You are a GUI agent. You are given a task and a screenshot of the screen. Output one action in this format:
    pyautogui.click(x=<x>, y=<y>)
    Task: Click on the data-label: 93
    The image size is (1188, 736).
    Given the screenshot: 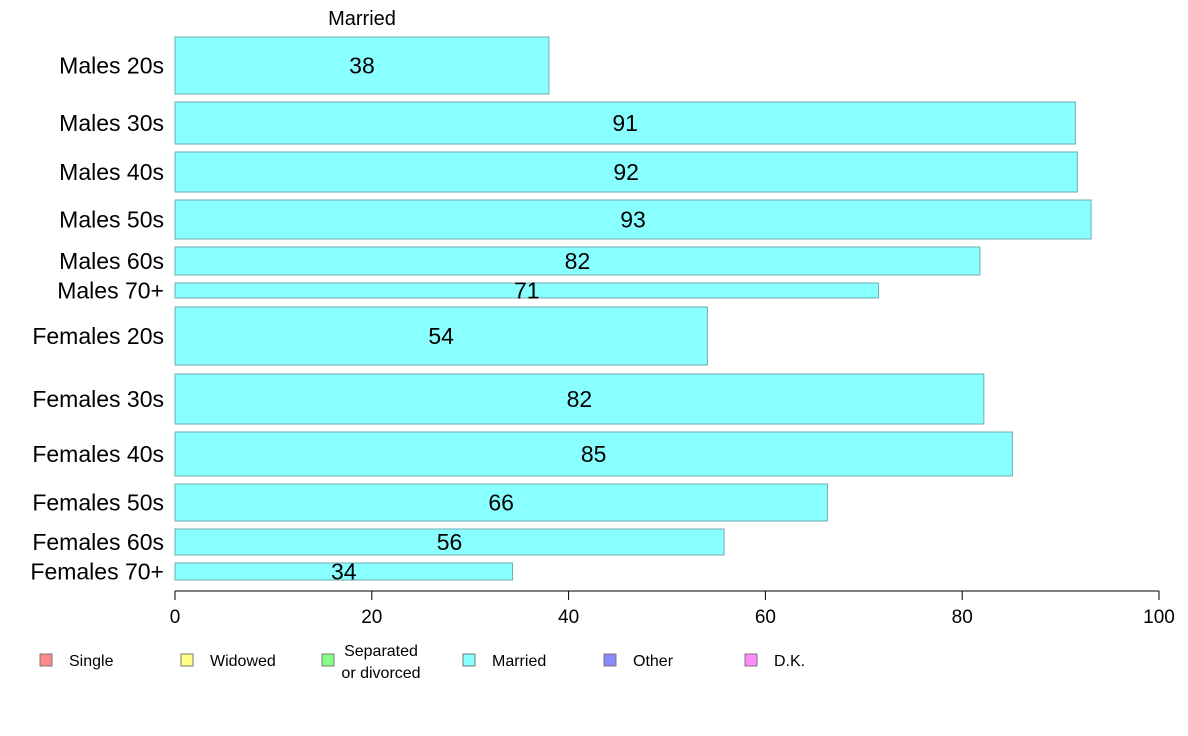 What is the action you would take?
    pyautogui.click(x=633, y=220)
    